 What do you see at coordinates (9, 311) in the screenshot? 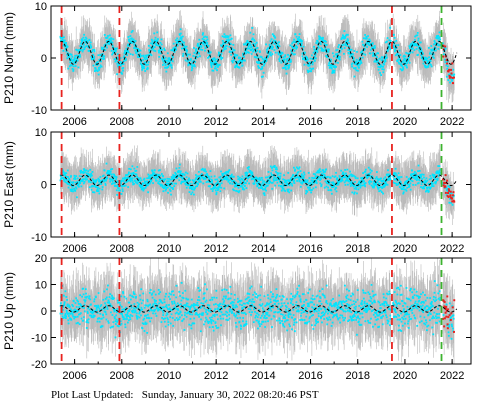
I see `y-axis-label: P210 Up (mm)` at bounding box center [9, 311].